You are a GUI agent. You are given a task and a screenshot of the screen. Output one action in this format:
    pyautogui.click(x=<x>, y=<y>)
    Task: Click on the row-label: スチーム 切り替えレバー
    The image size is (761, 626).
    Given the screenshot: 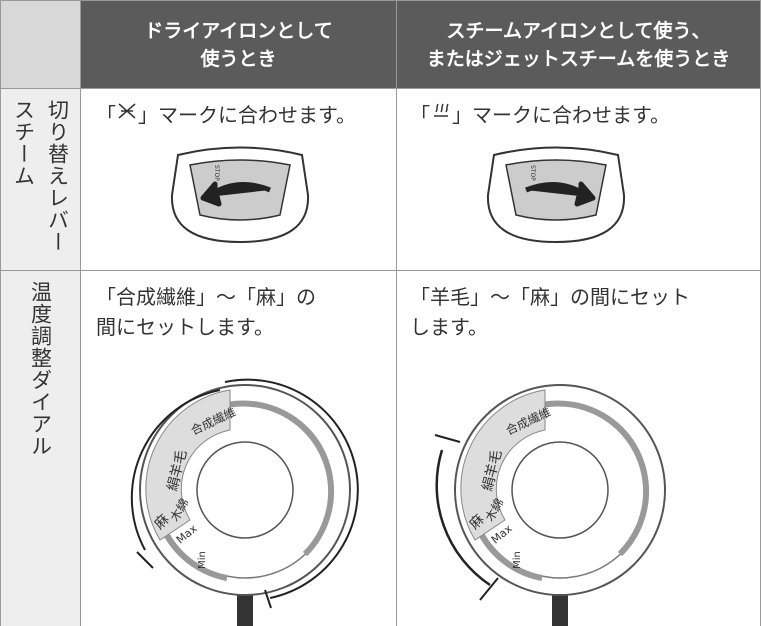 What is the action you would take?
    pyautogui.click(x=40, y=179)
    